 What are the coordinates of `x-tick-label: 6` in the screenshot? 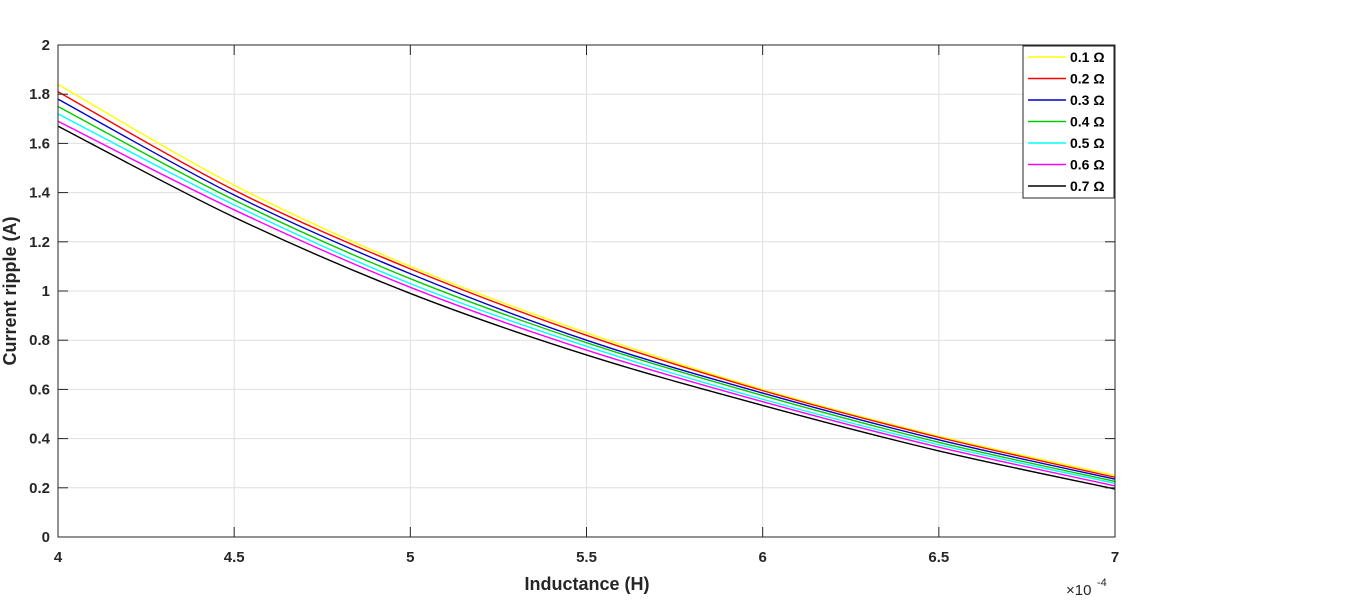 It's located at (762, 557).